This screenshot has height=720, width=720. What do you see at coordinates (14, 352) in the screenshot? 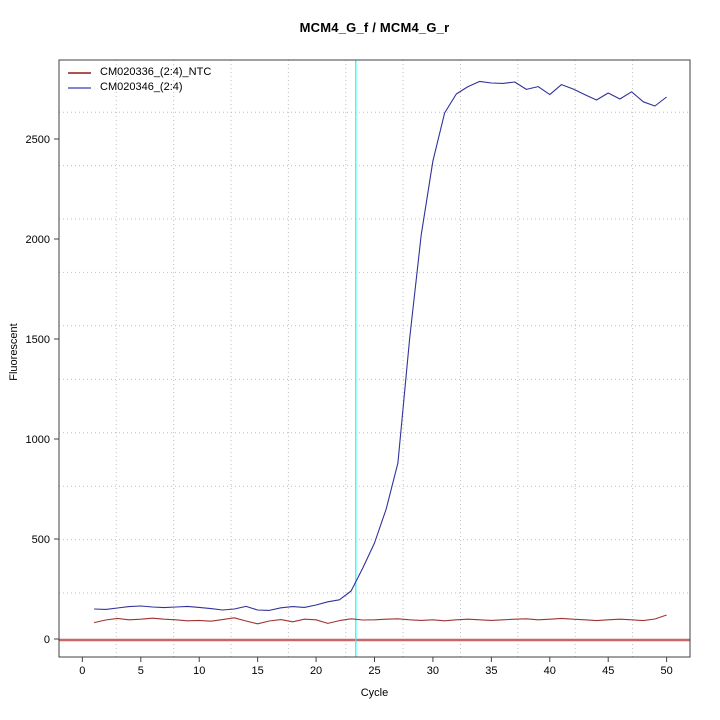
I see `y-axis-title: Fluorescent` at bounding box center [14, 352].